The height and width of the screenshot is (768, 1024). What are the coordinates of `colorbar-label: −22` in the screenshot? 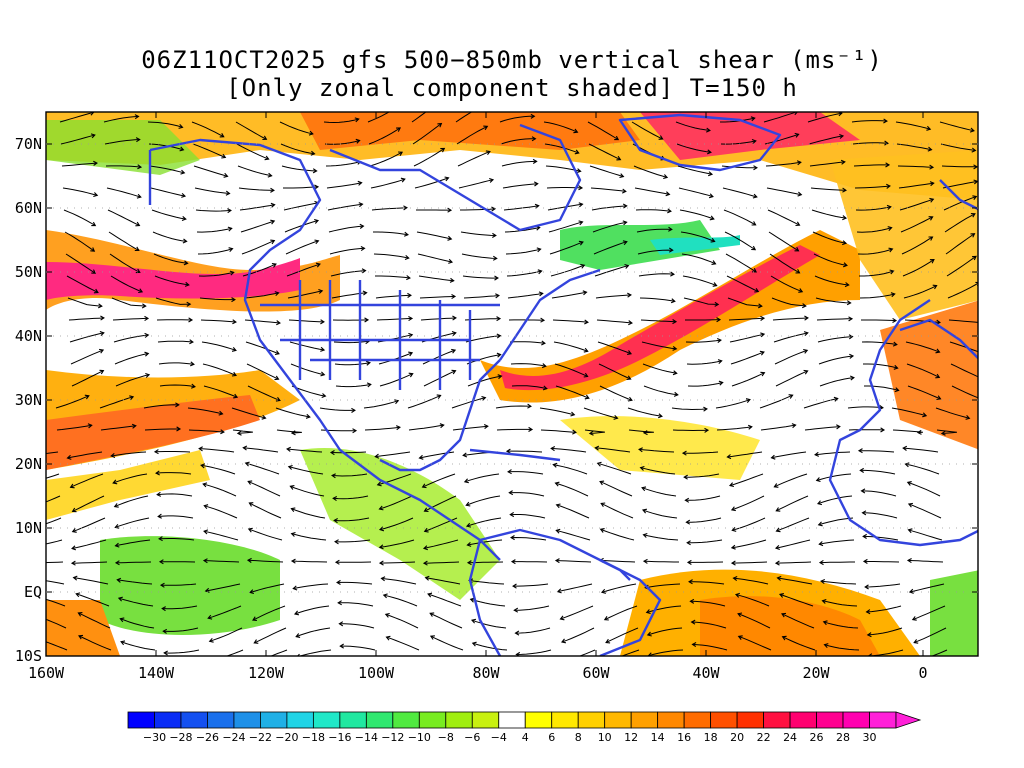 It's located at (260, 737).